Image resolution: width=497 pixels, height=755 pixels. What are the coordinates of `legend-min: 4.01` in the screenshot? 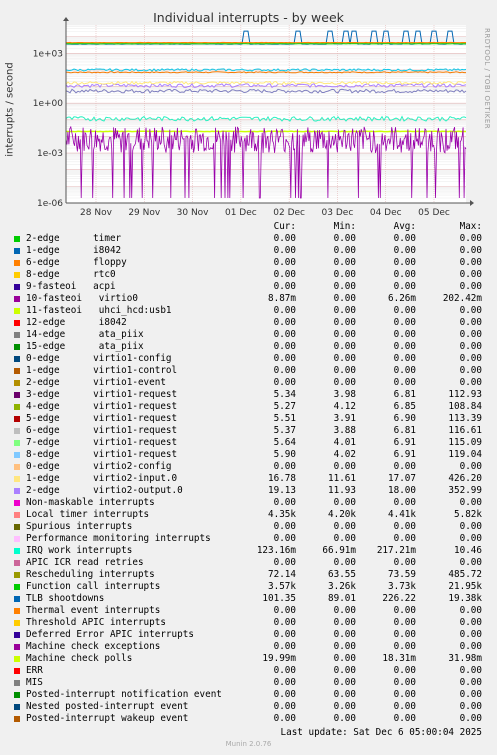 It's located at (344, 442).